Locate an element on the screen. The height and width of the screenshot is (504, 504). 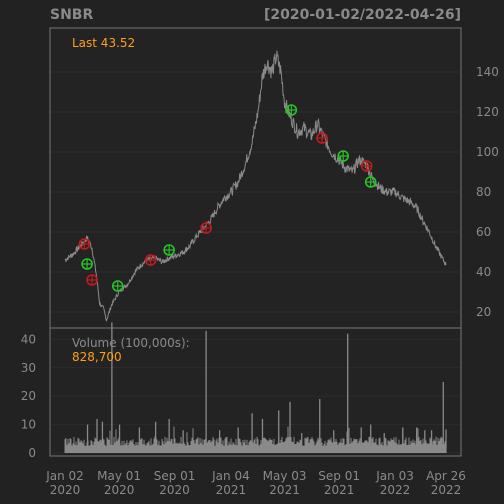
date-range: [2020-01-02/2022-04-26] is located at coordinates (362, 15).